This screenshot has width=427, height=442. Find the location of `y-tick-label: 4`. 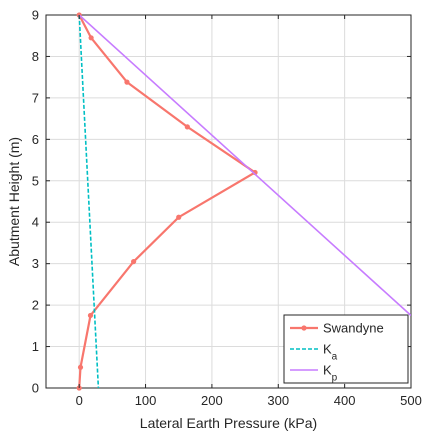

y-tick-label: 4 is located at coordinates (35, 222).